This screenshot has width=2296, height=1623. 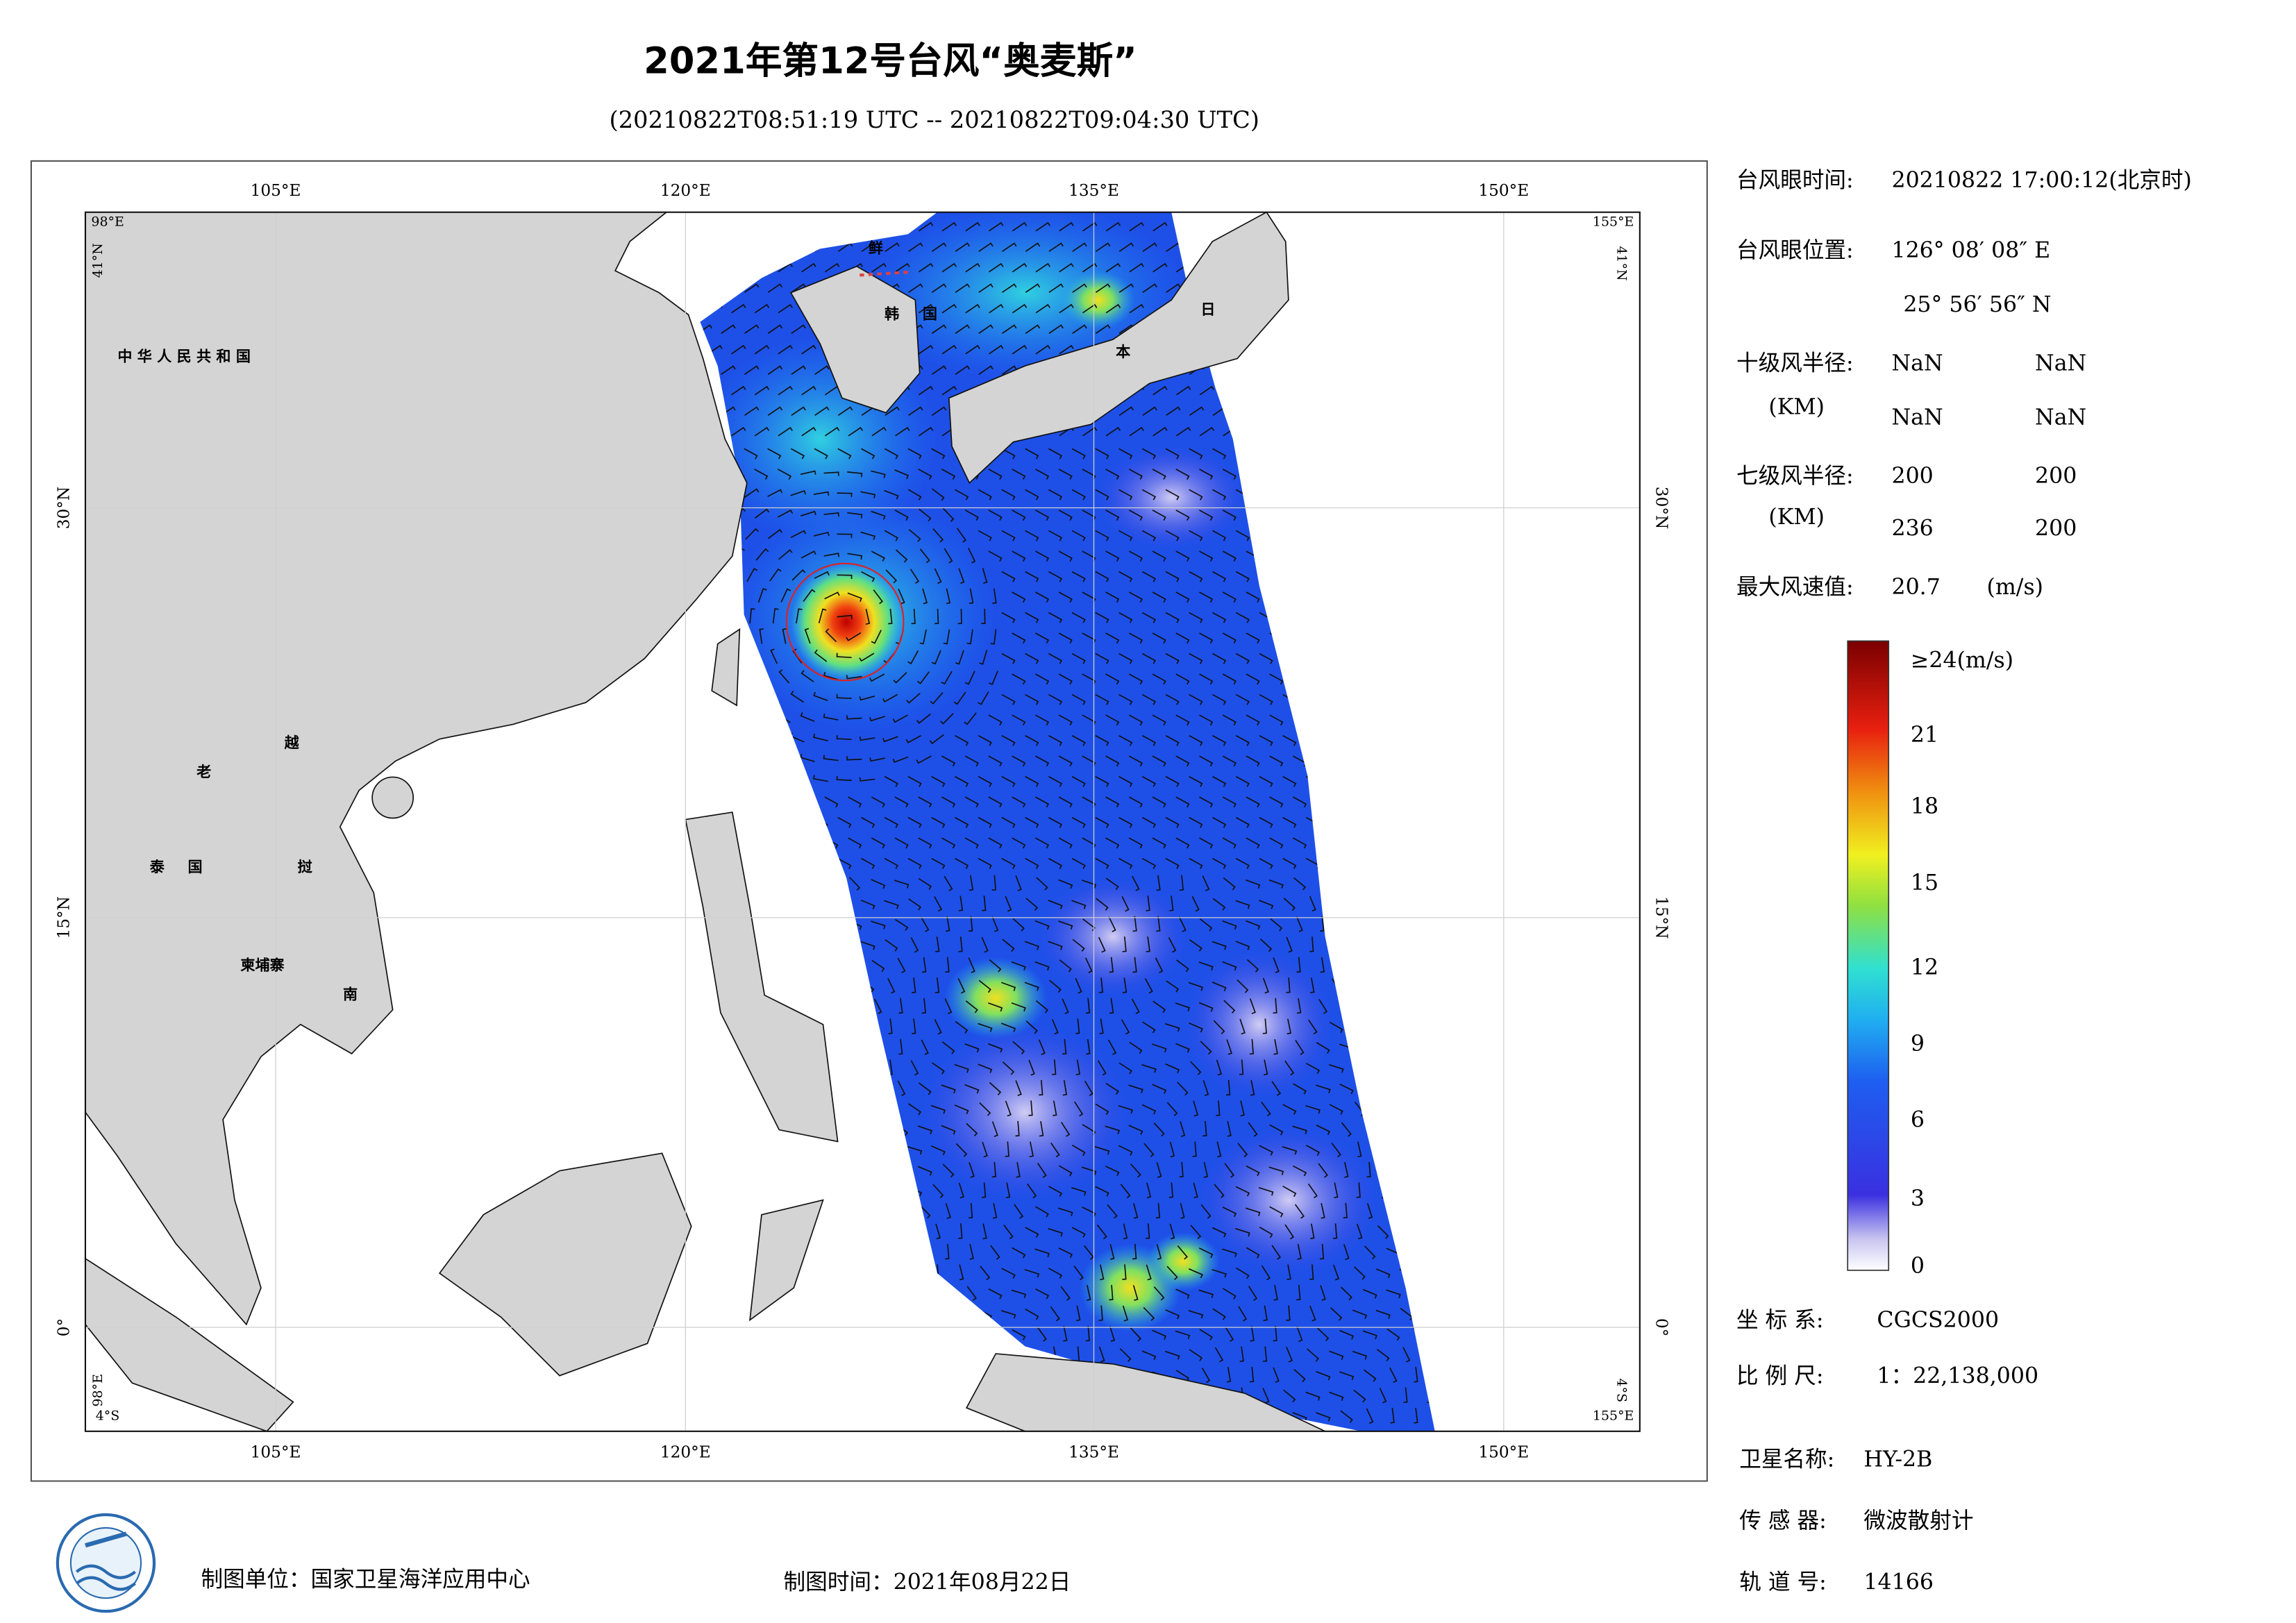 I want to click on sumatra, so click(x=189, y=1344).